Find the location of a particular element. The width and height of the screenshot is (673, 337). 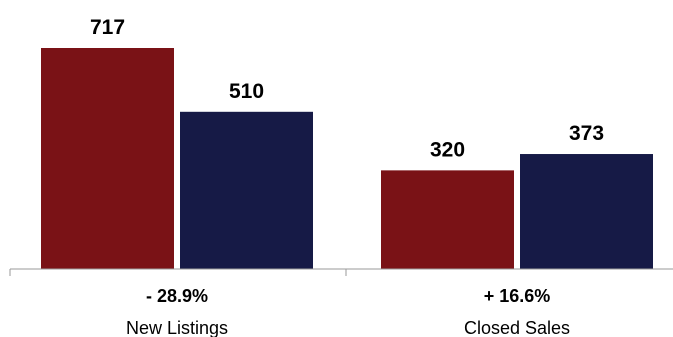

change-percent-label: - 28.9% is located at coordinates (177, 296).